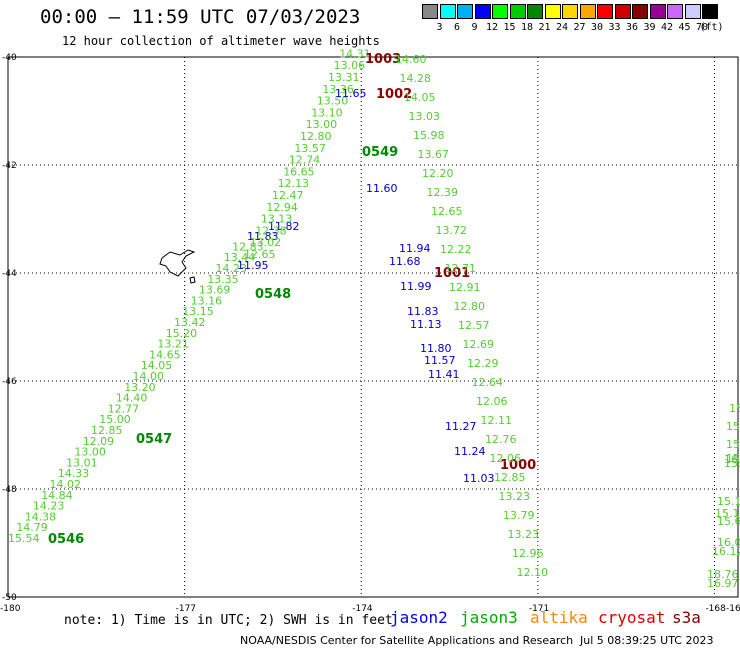  I want to click on wave-height-value: 16., so click(732, 459).